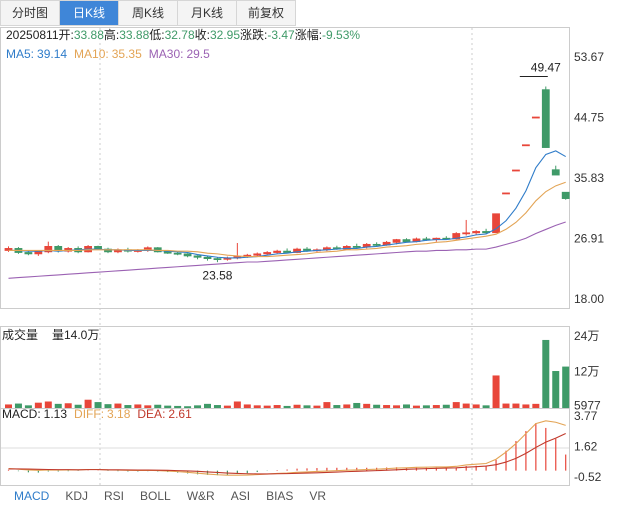  Describe the element at coordinates (546, 68) in the screenshot. I see `extreme-label: 49.47` at that location.